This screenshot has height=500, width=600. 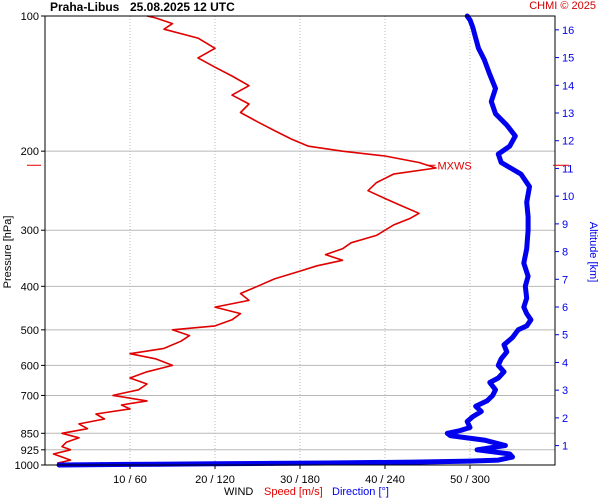 What do you see at coordinates (182, 7) in the screenshot?
I see `sounding-datetime: 25.08.2025 12 UTC` at bounding box center [182, 7].